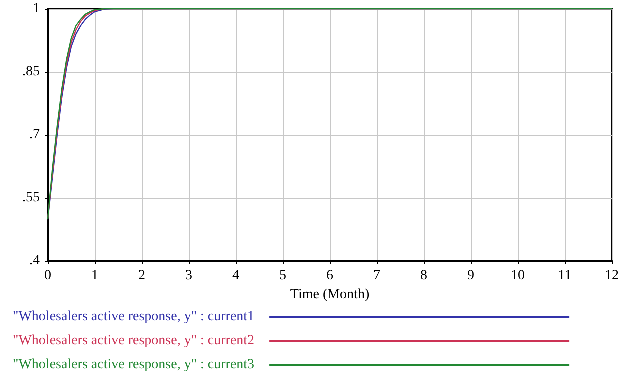 This screenshot has height=381, width=624. What do you see at coordinates (612, 276) in the screenshot?
I see `x-tick-label: 12` at bounding box center [612, 276].